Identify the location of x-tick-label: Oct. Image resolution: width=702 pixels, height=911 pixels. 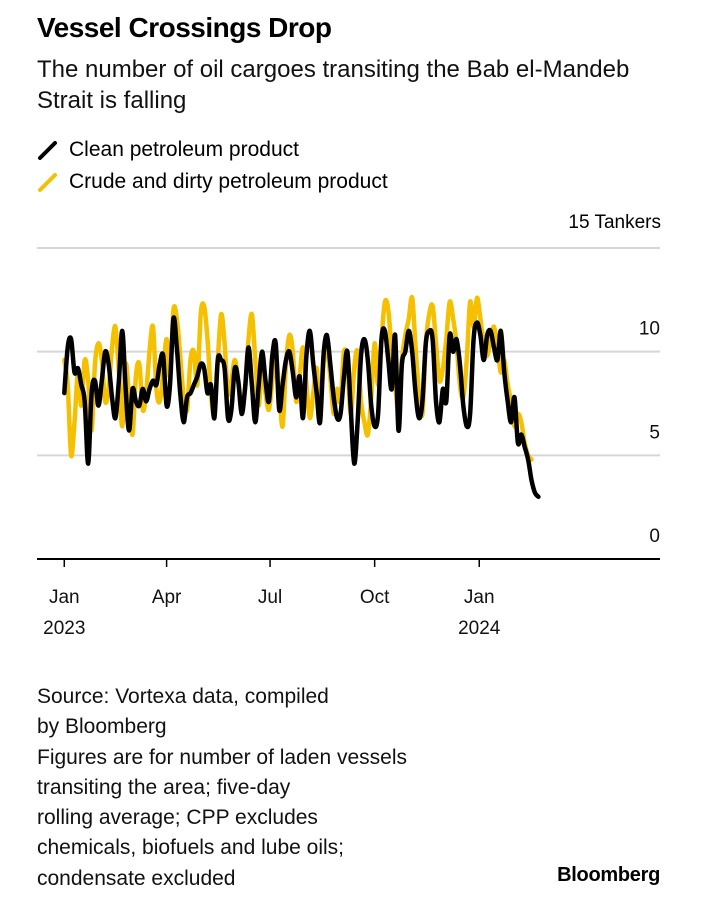
(375, 597).